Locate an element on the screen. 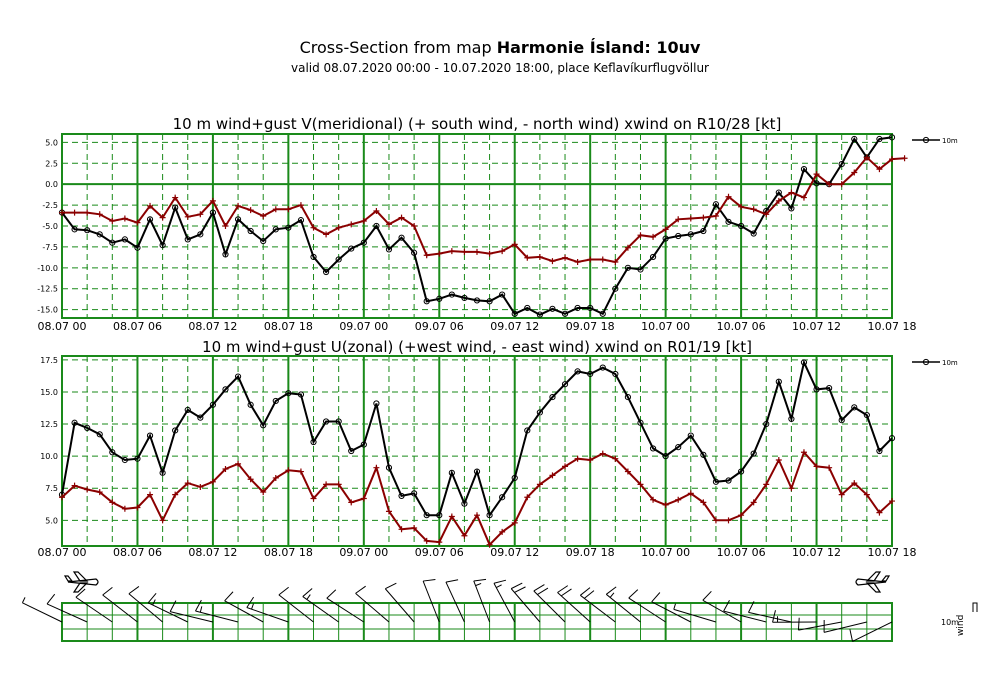  x-tick-label: 10.07 00 is located at coordinates (665, 326).